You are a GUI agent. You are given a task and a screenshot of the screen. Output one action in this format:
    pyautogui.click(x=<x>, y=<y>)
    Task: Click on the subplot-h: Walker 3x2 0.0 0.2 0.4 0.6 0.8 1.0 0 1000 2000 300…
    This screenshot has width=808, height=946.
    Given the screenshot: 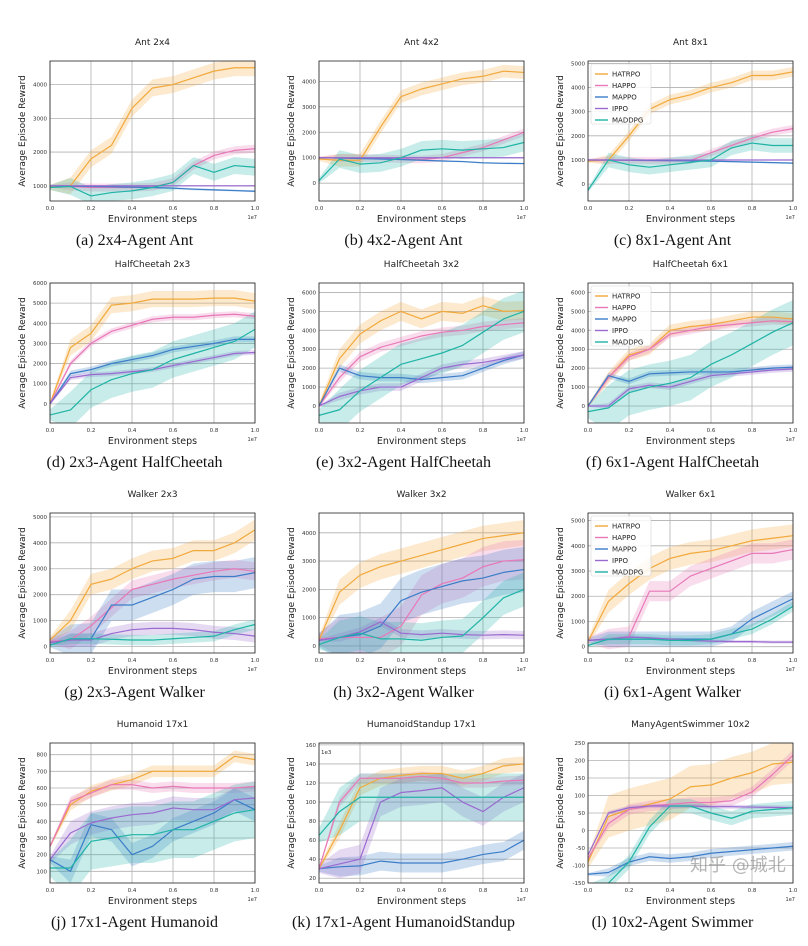 What is the action you would take?
    pyautogui.click(x=403, y=597)
    